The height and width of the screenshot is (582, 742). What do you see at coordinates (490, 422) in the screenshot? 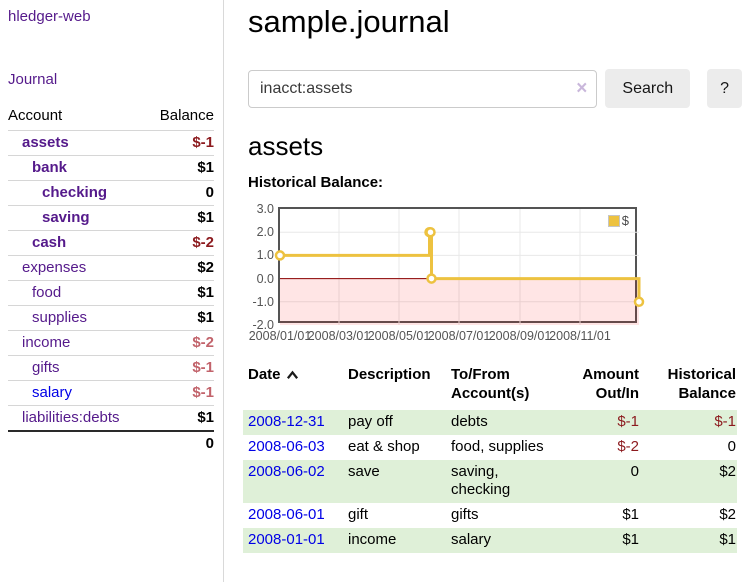
I see `register-row: 2008-12-31 pay off debts $-1 $-1` at bounding box center [490, 422].